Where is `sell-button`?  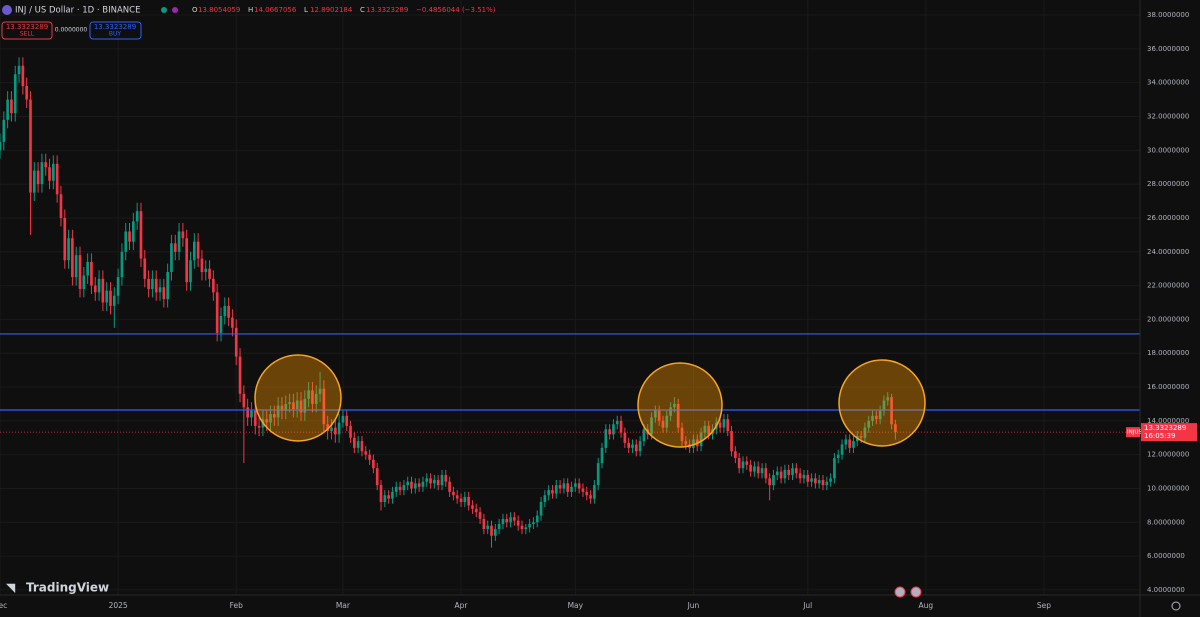
sell-button is located at coordinates (27, 30).